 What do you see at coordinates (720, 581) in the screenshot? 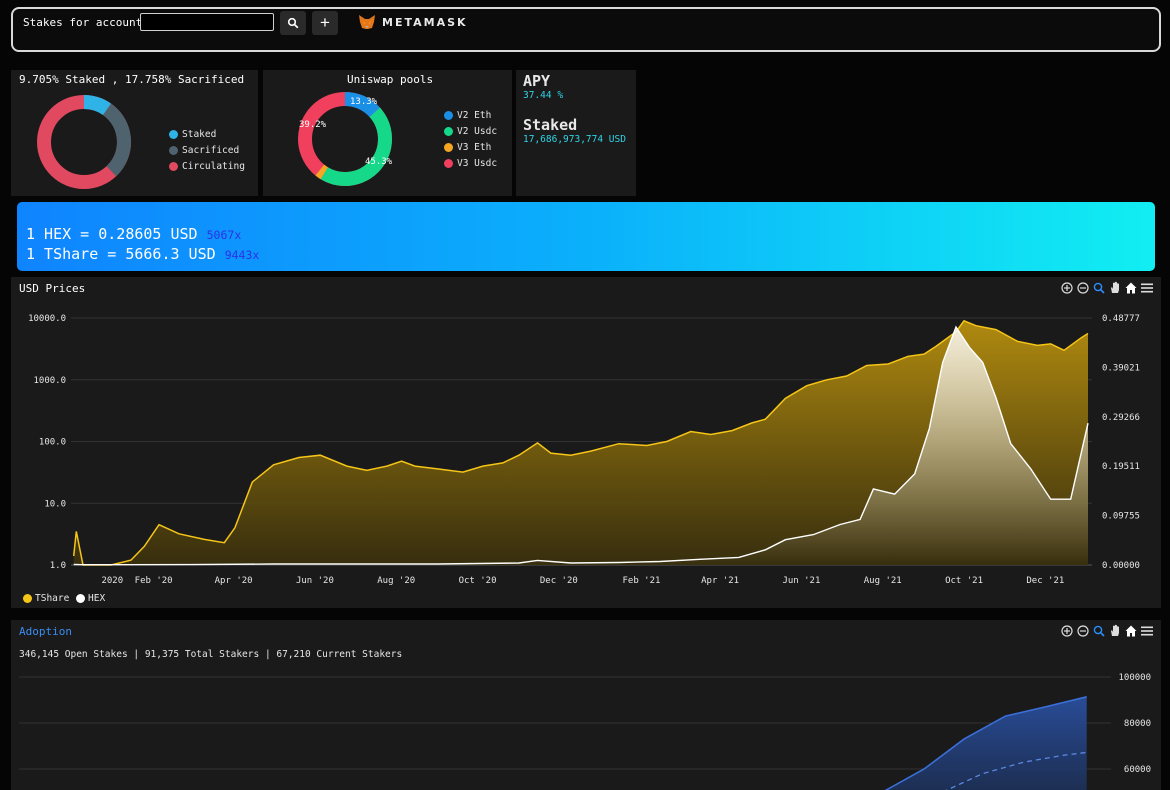
I see `x-tick: Apr '21` at bounding box center [720, 581].